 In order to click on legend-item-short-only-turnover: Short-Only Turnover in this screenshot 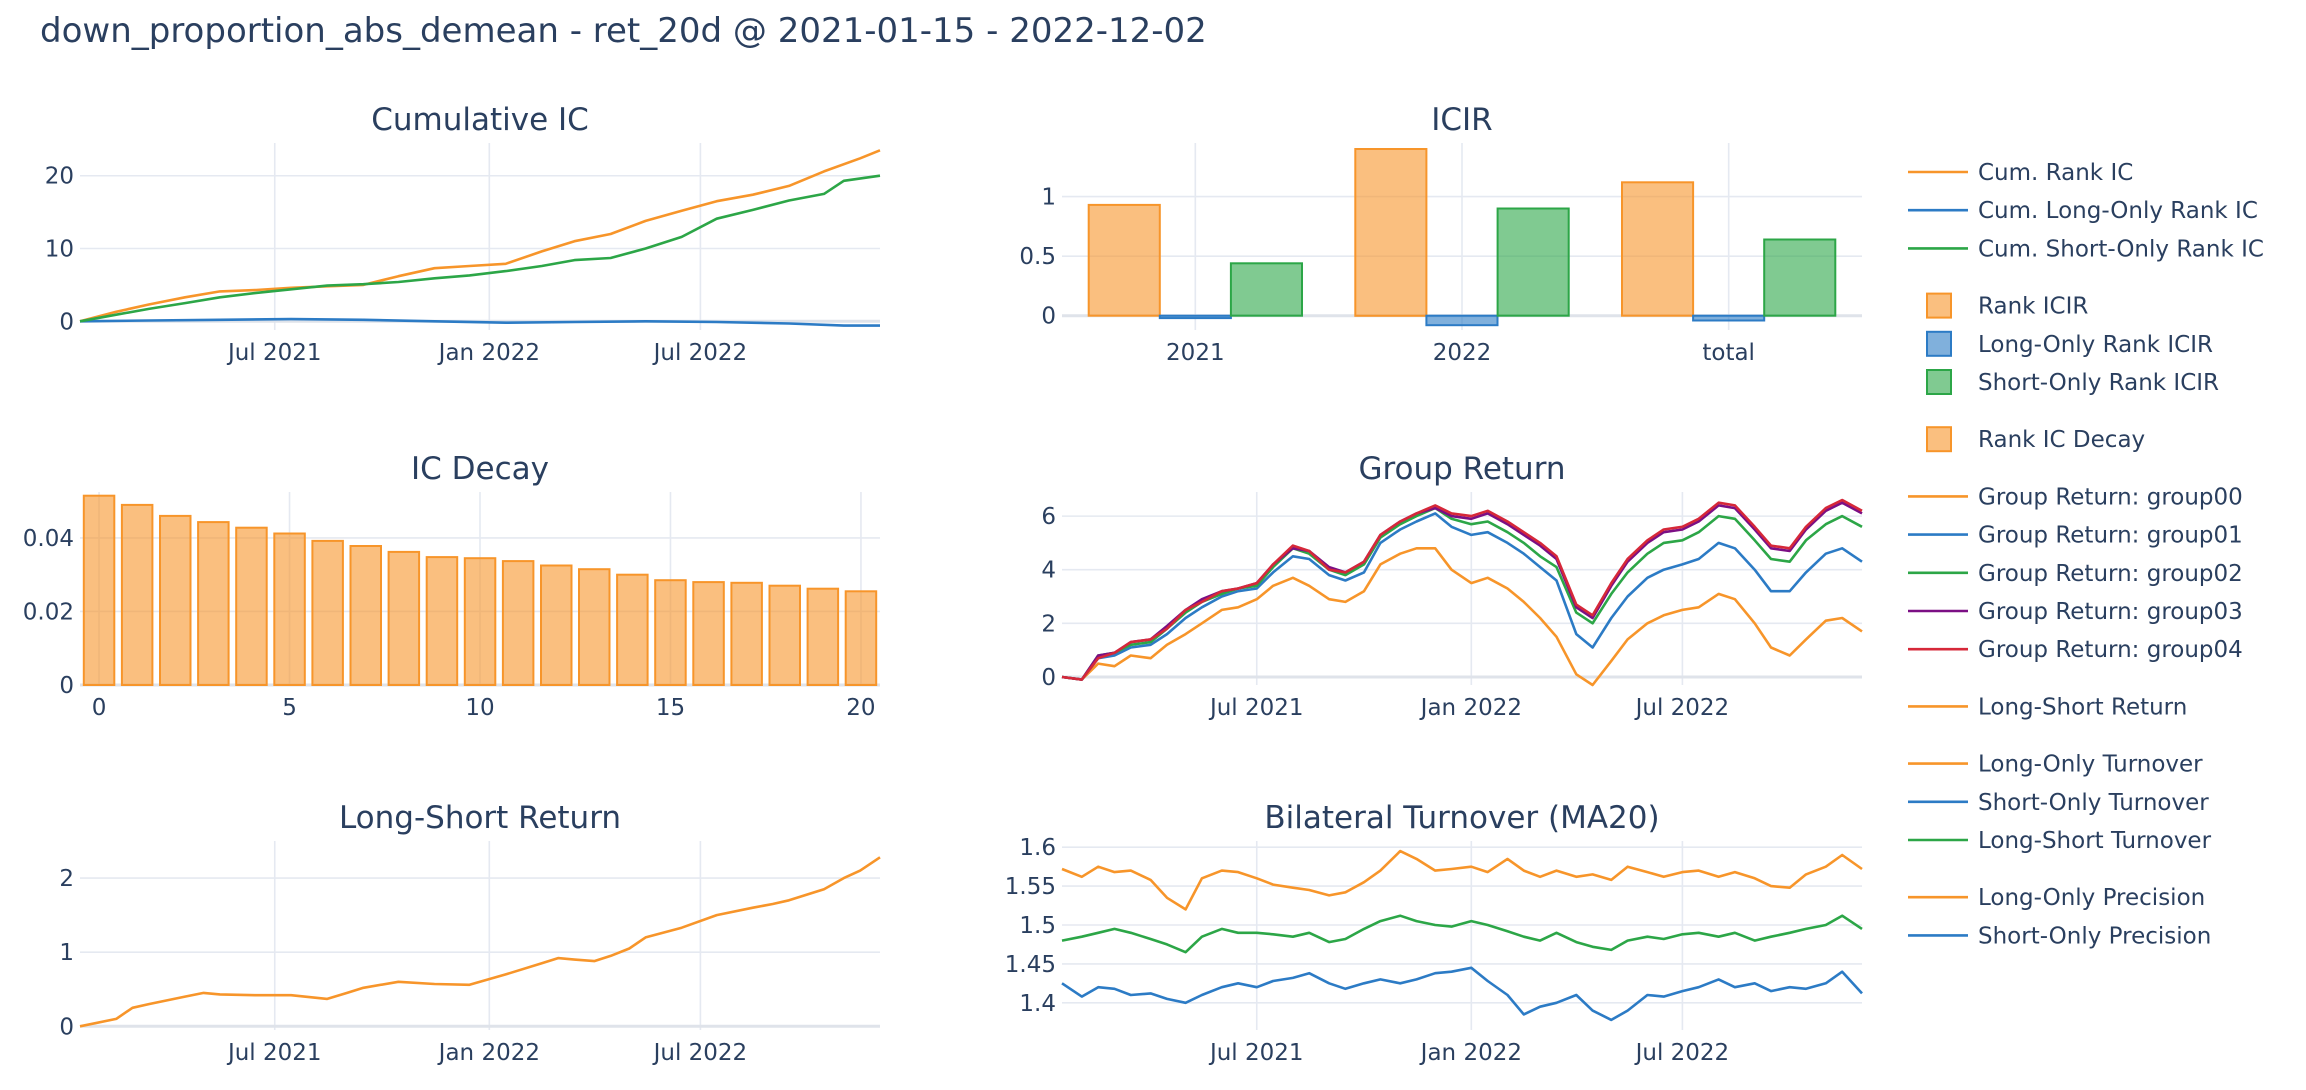, I will do `click(2058, 803)`.